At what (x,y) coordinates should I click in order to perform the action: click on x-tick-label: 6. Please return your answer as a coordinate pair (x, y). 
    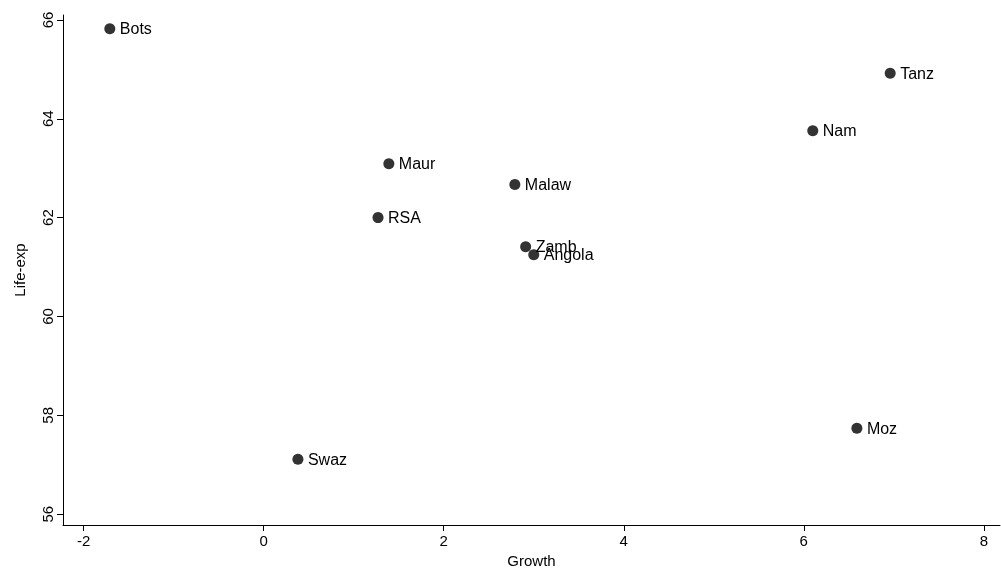
    Looking at the image, I should click on (803, 540).